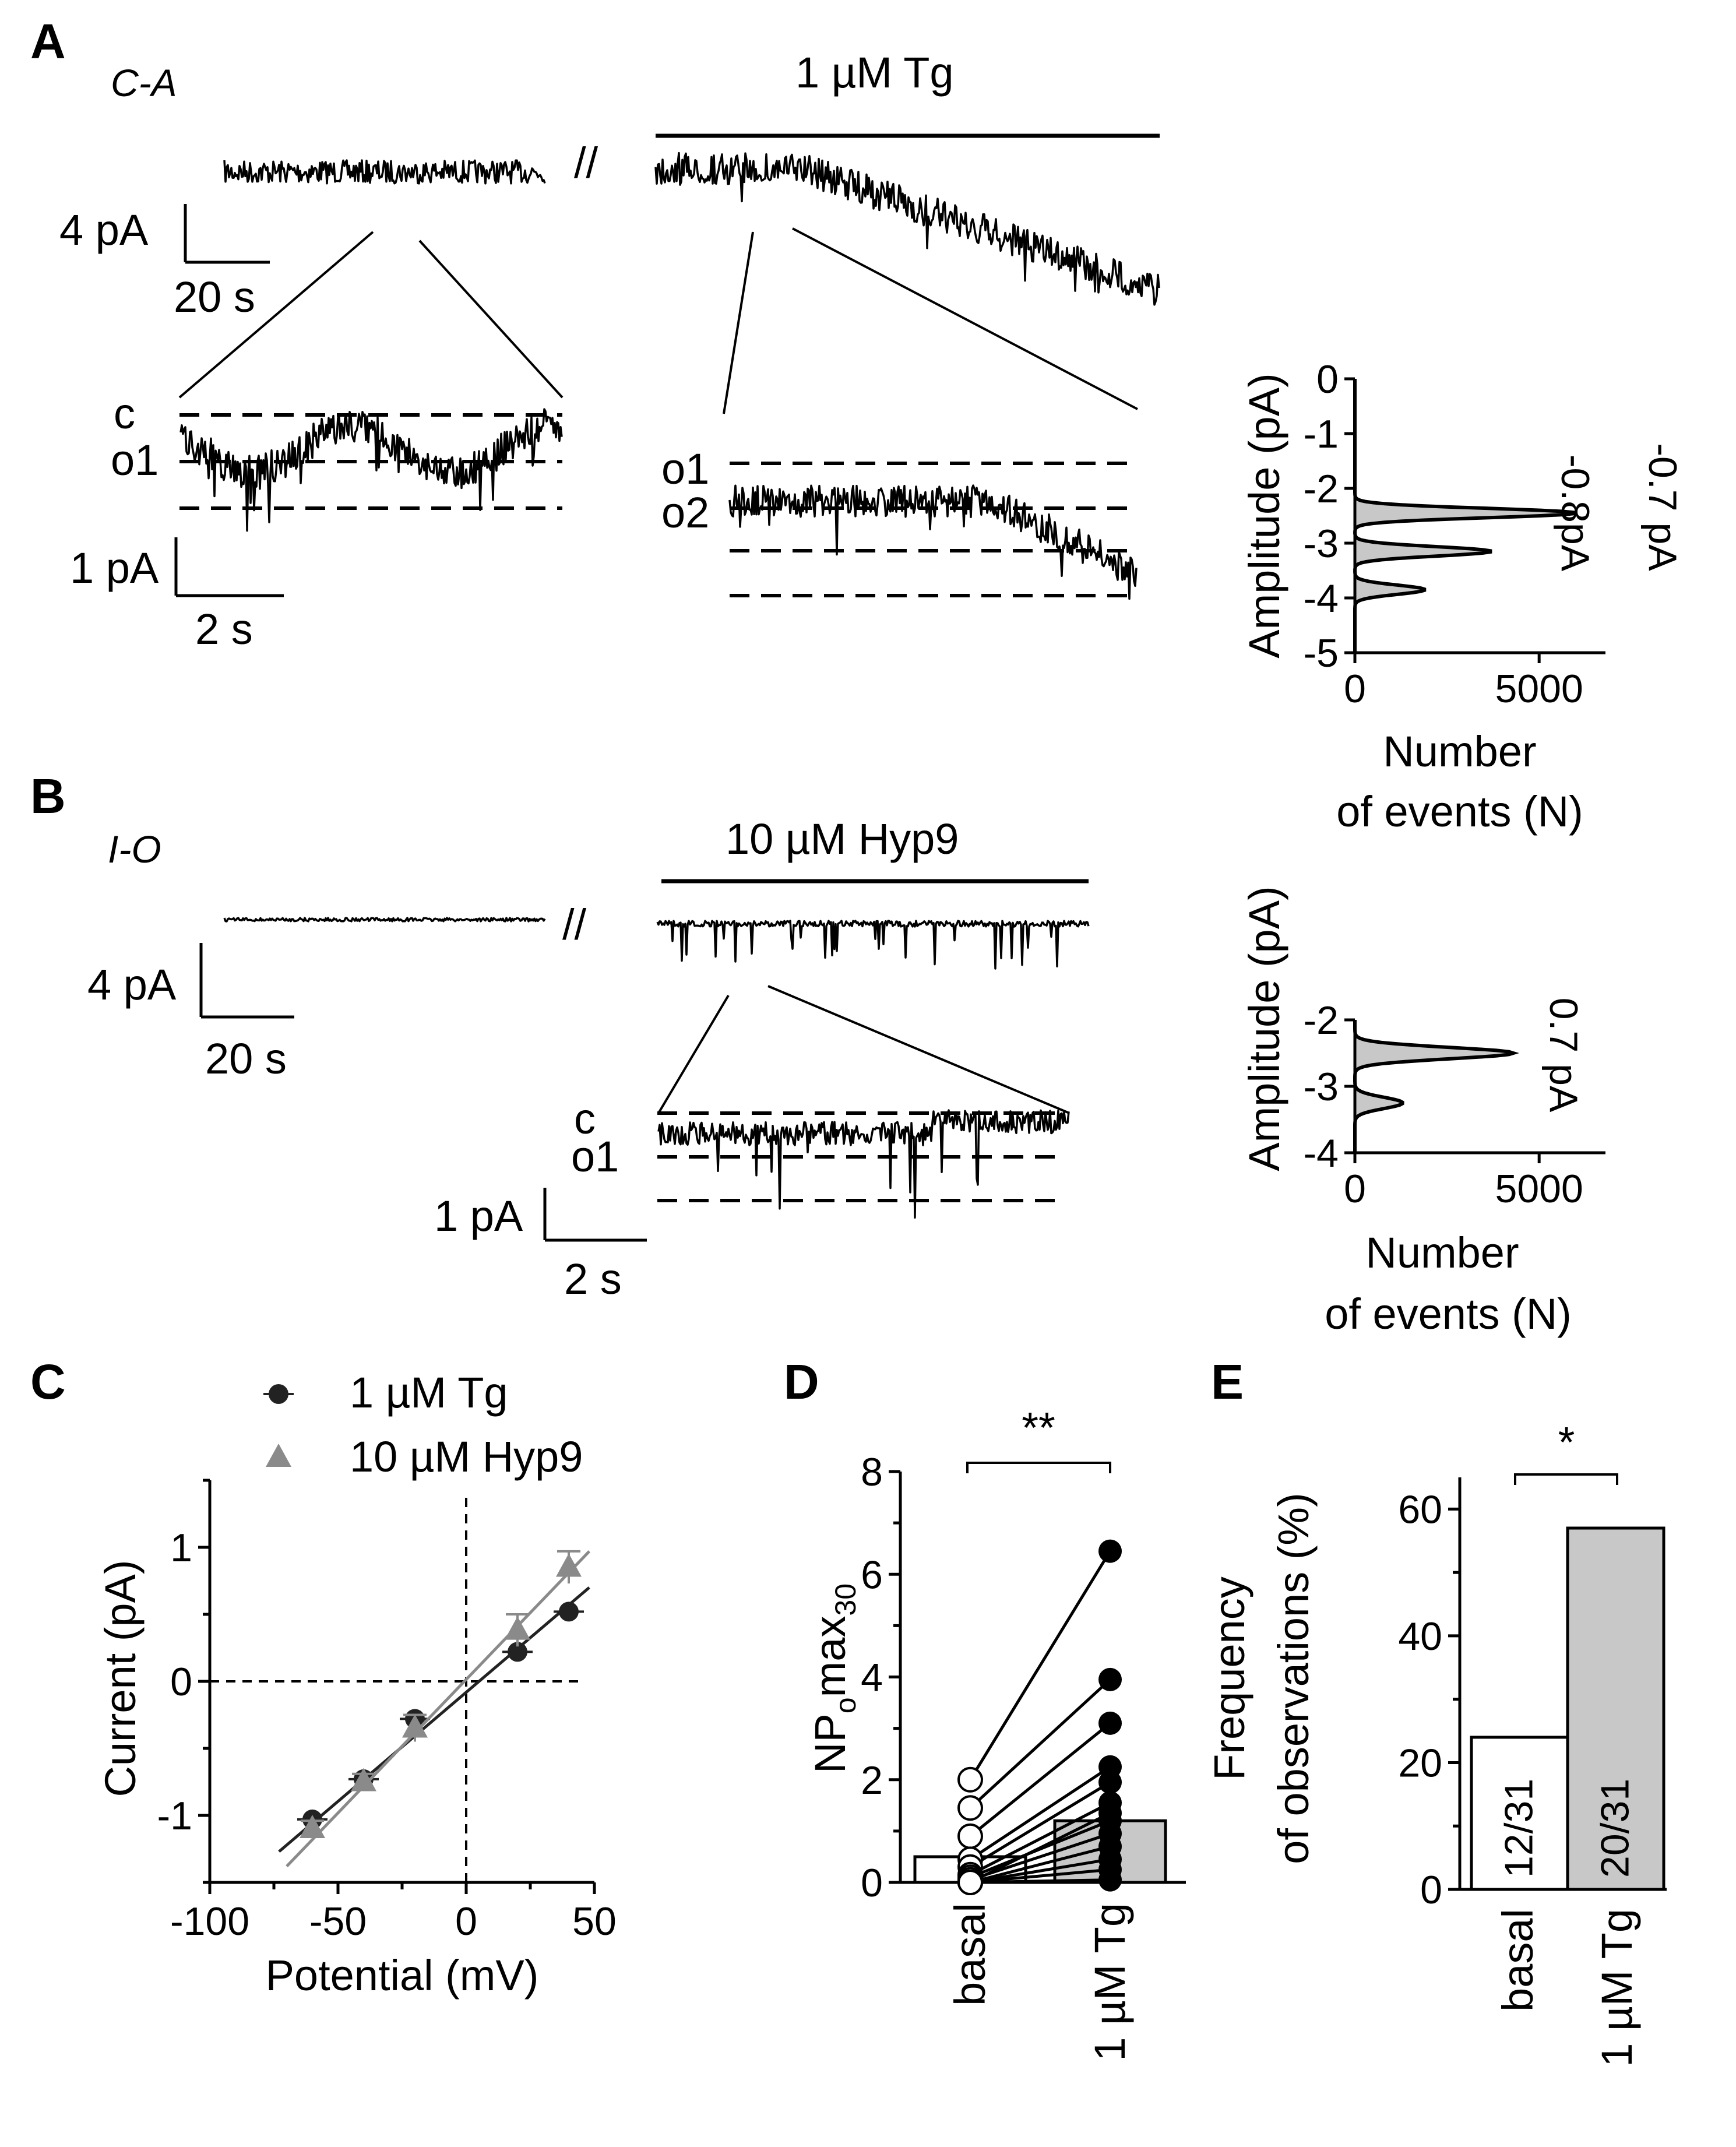 The image size is (1736, 2147). I want to click on panel-label-a: A, so click(48, 42).